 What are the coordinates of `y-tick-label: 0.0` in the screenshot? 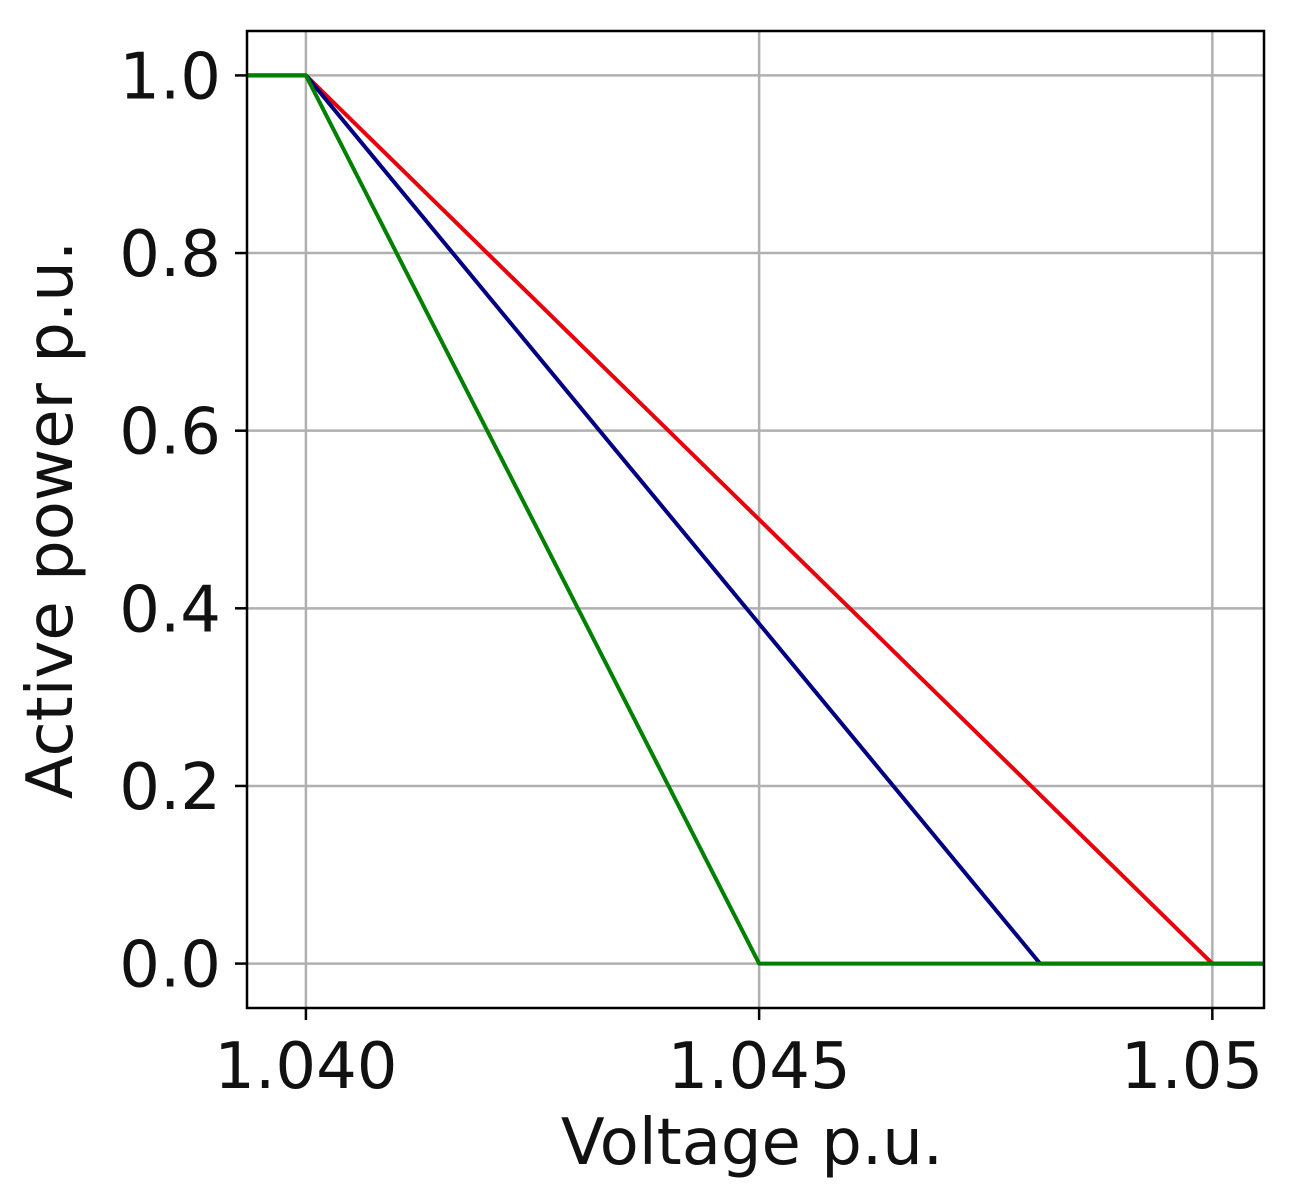 It's located at (170, 966).